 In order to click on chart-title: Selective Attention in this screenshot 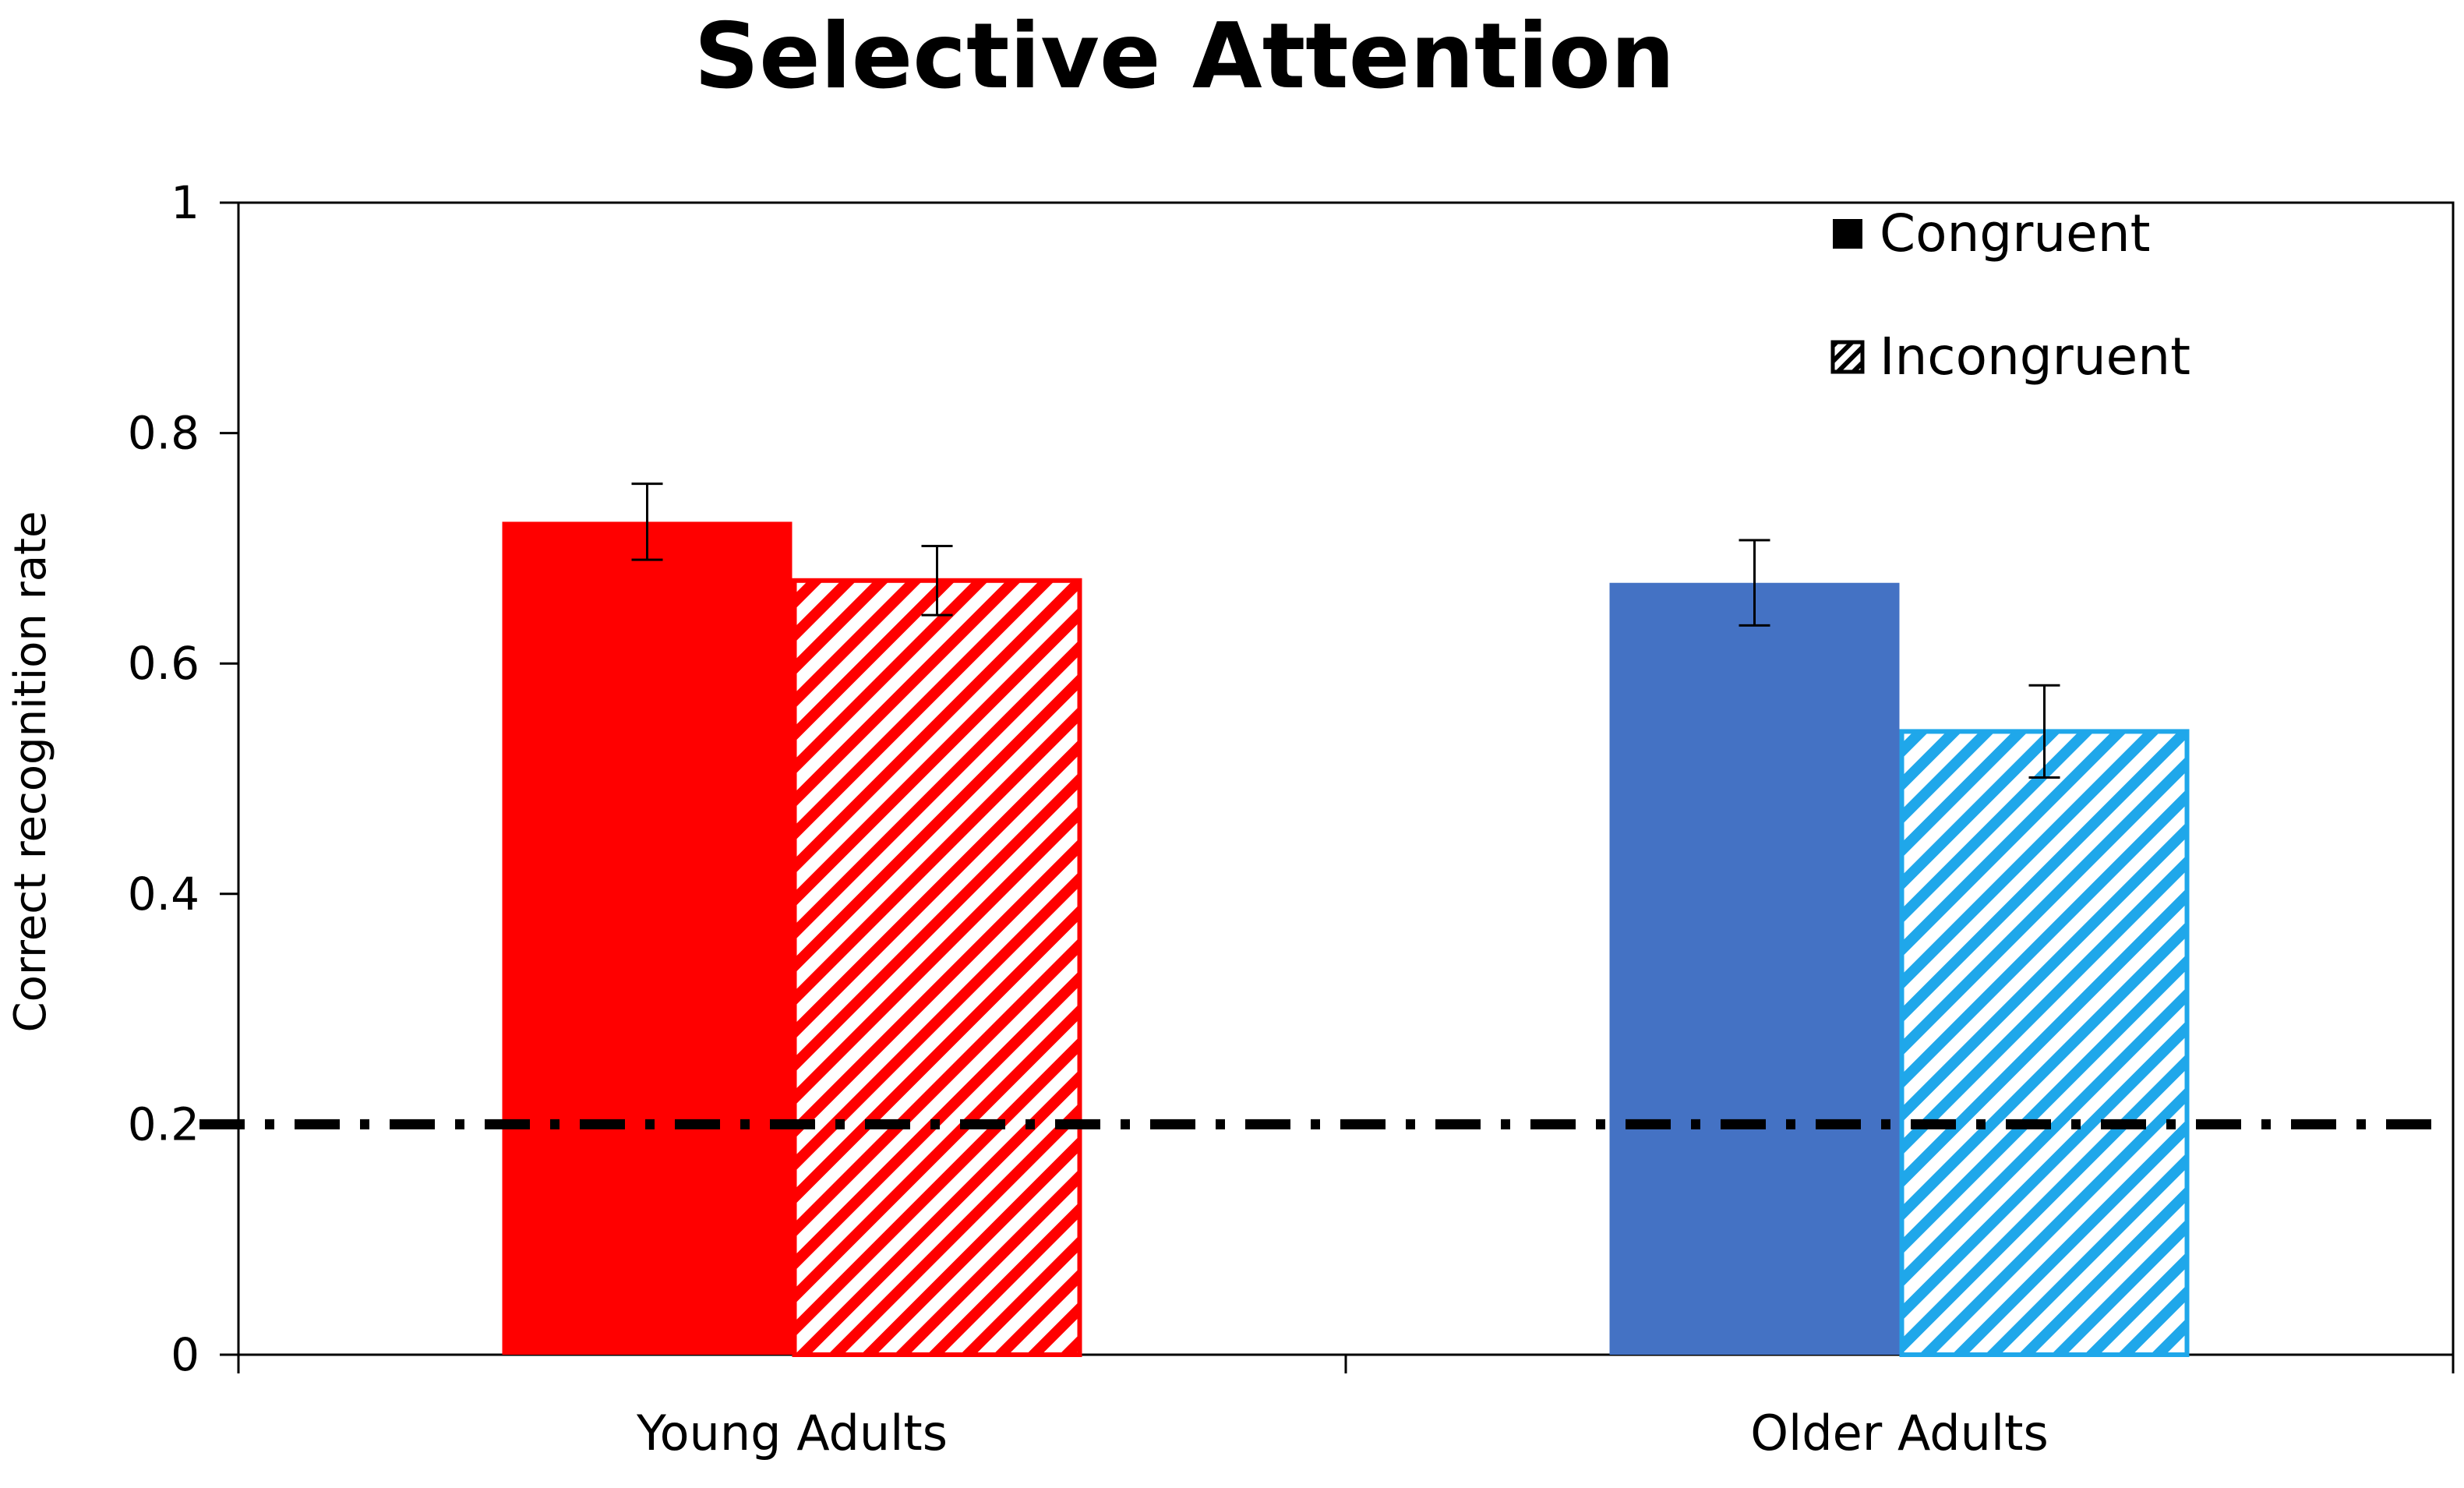, I will do `click(1184, 56)`.